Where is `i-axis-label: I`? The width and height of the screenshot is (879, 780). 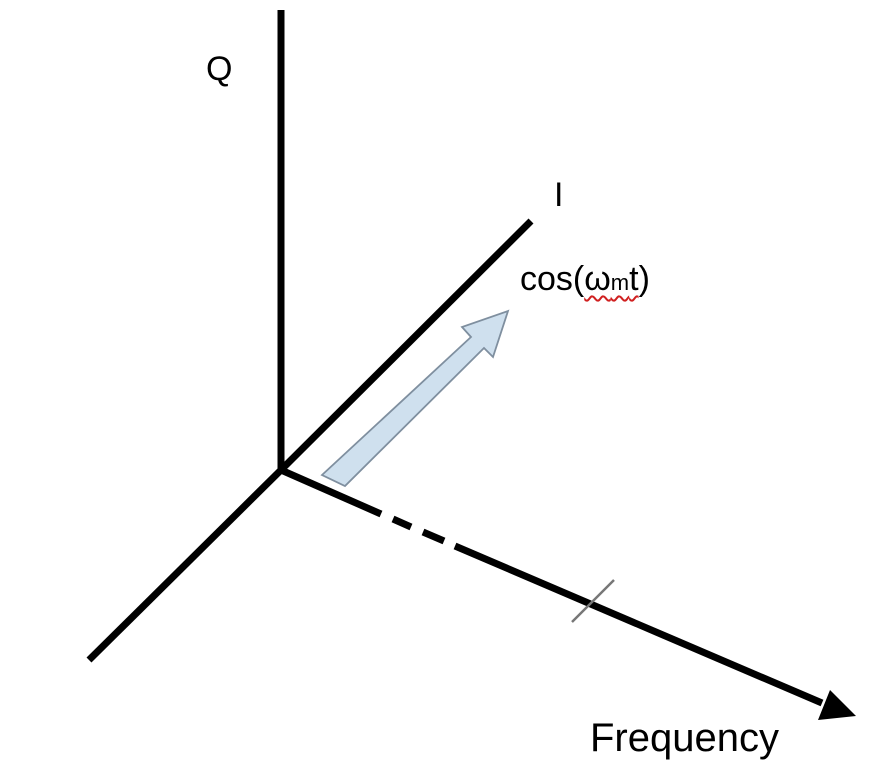
i-axis-label: I is located at coordinates (559, 195).